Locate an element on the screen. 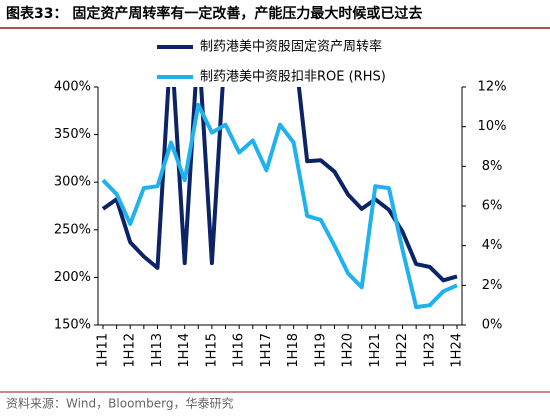  x-tick-label: 1H22 is located at coordinates (402, 350).